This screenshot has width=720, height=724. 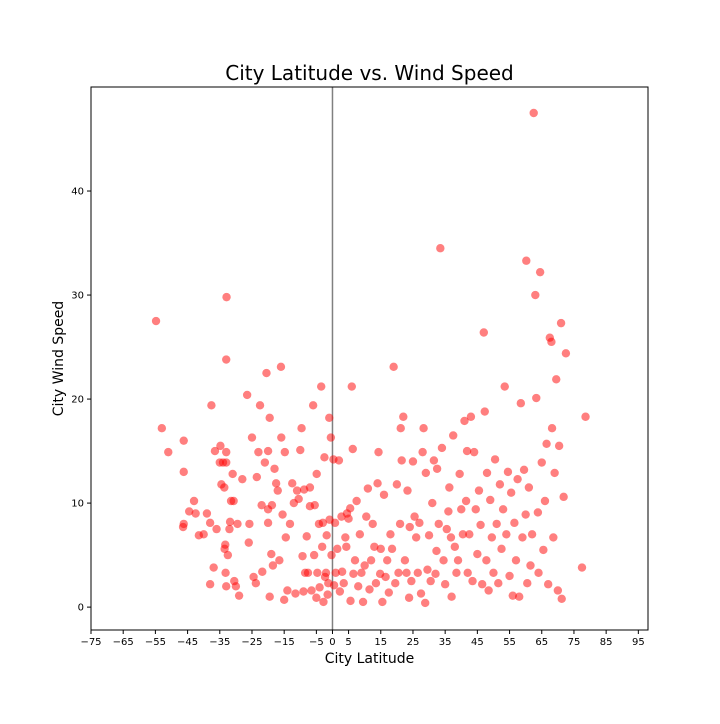 I want to click on y-tick-label: 10, so click(x=77, y=504).